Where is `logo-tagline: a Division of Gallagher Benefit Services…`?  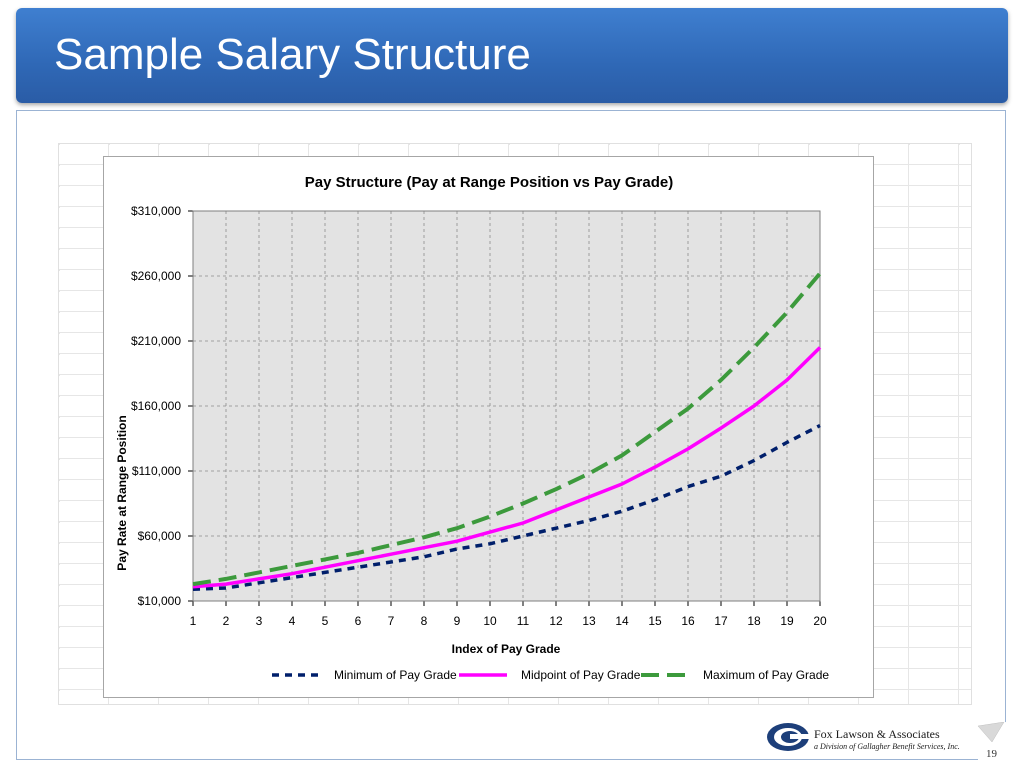 logo-tagline: a Division of Gallagher Benefit Services… is located at coordinates (887, 746).